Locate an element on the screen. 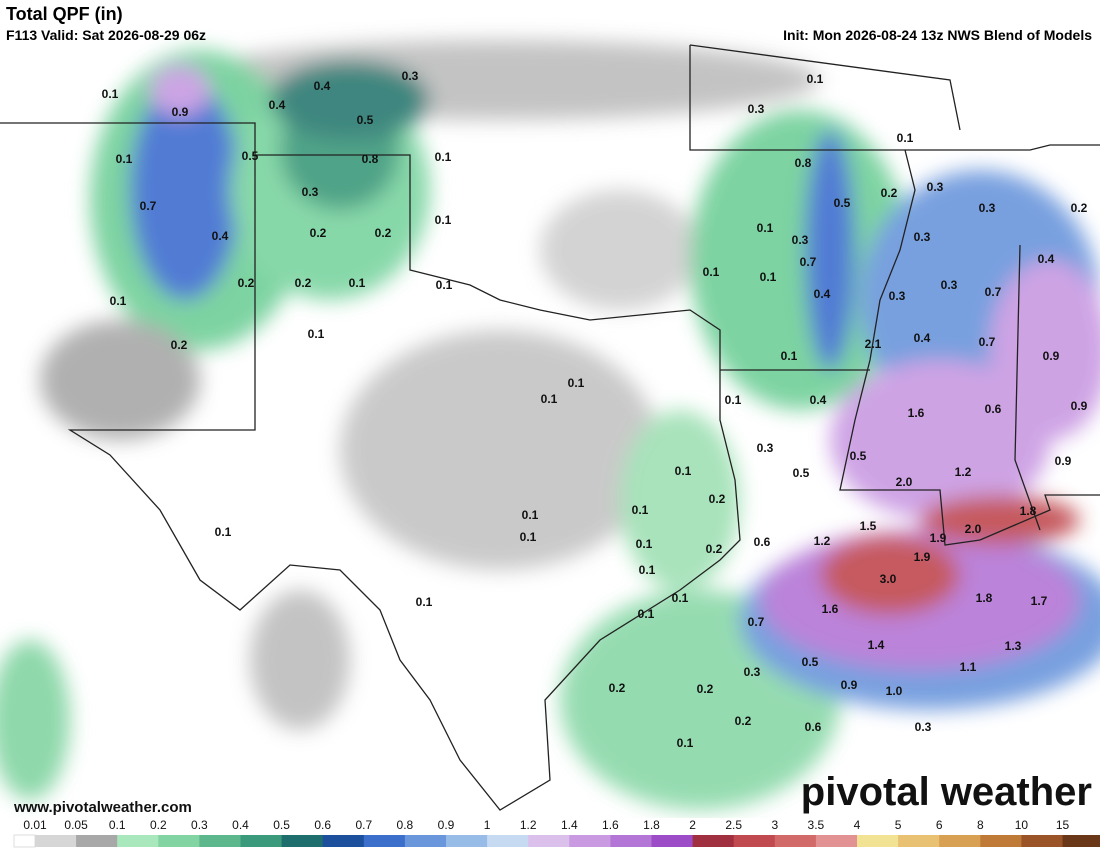 Image resolution: width=1100 pixels, height=850 pixels. map-value-label: 1.7 is located at coordinates (1039, 601).